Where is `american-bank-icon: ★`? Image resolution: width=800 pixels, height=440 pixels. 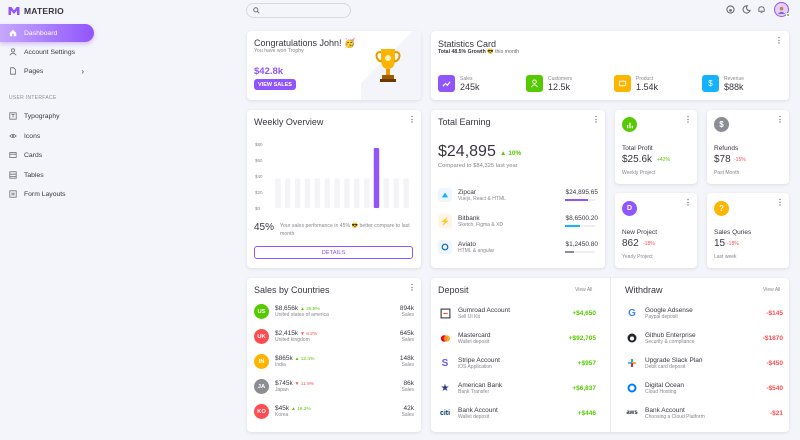 american-bank-icon: ★ is located at coordinates (445, 388).